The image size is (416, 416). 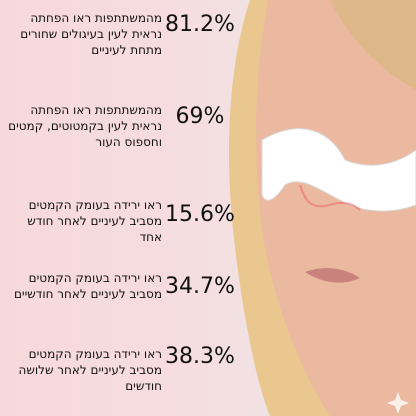 What do you see at coordinates (332, 275) in the screenshot?
I see `lips` at bounding box center [332, 275].